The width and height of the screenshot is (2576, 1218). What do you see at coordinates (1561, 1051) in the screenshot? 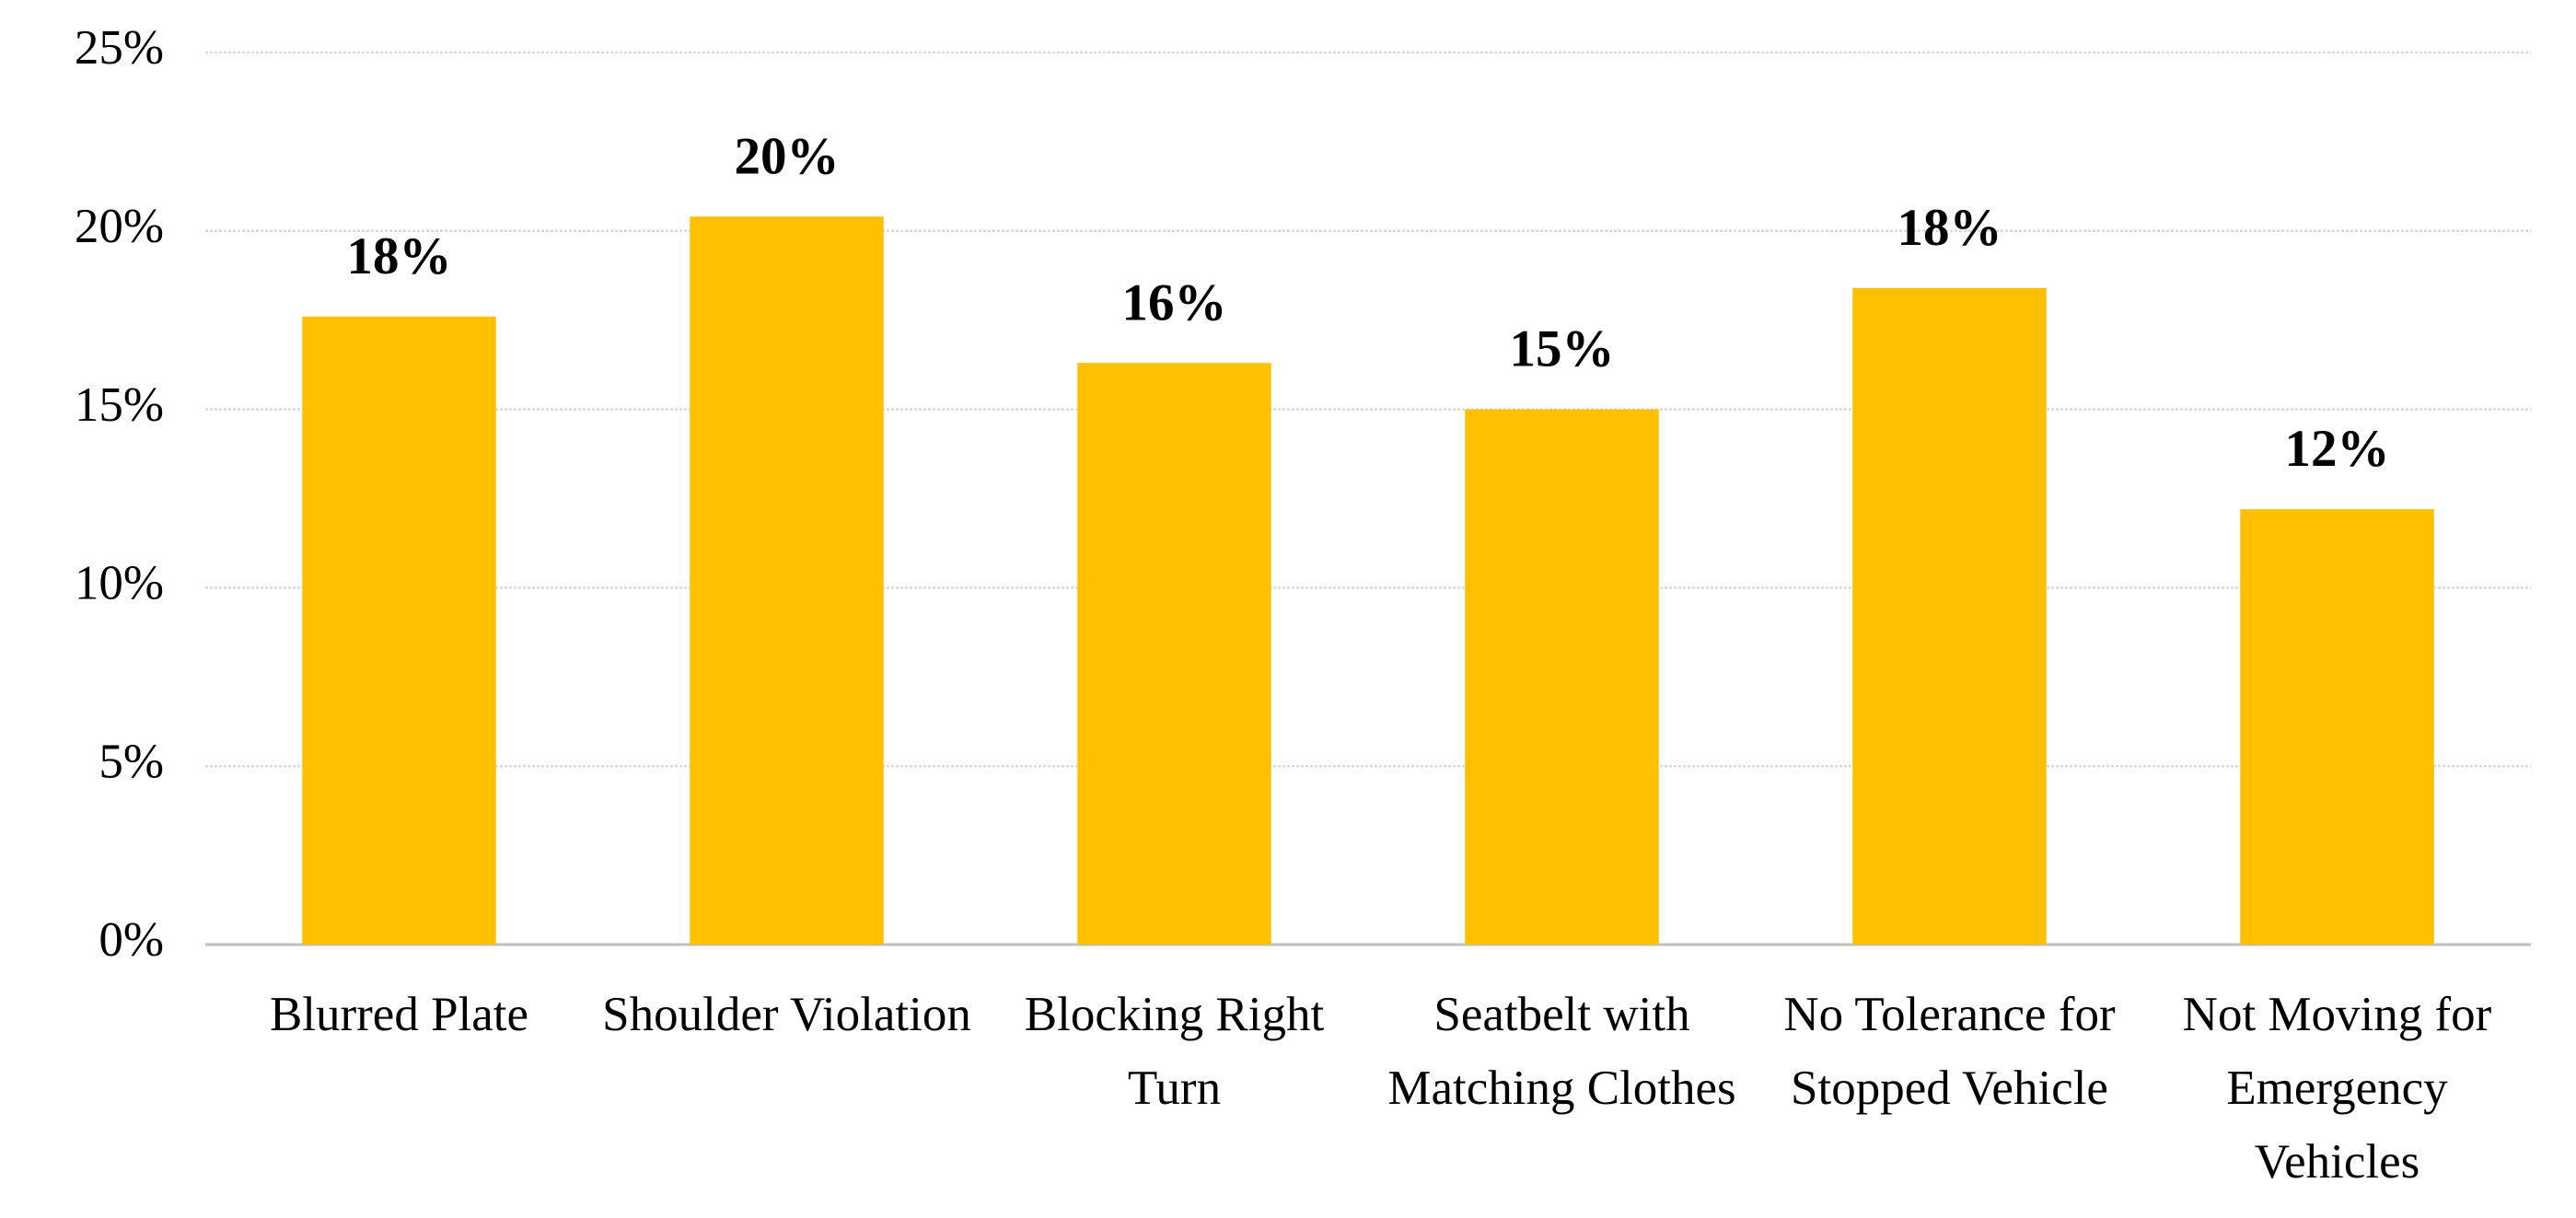
I see `x-tick-label: Seatbelt with Matching Clothes` at bounding box center [1561, 1051].